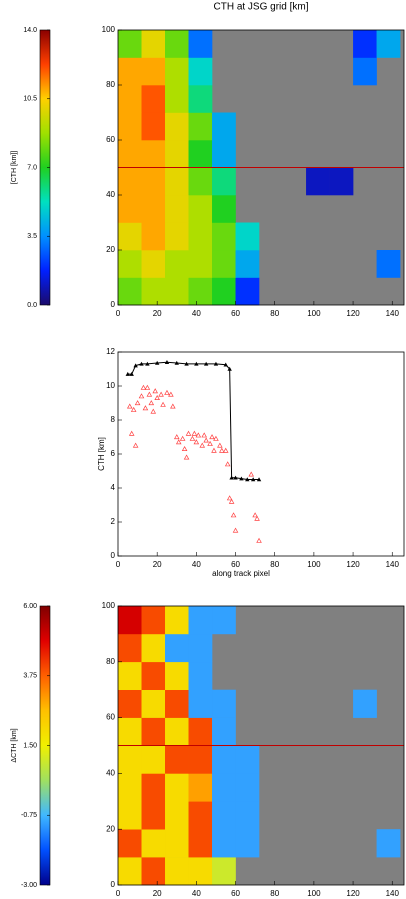 This screenshot has width=406, height=899. Describe the element at coordinates (110, 661) in the screenshot. I see `y-tick-label: 80` at that location.